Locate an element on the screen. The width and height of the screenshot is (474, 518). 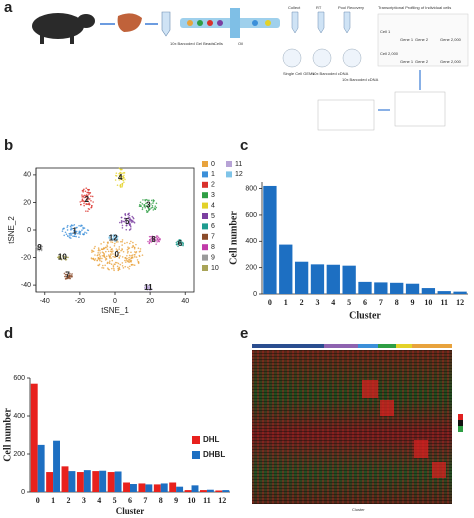
matrix-label: Gene 1 is located at coordinates (407, 61).